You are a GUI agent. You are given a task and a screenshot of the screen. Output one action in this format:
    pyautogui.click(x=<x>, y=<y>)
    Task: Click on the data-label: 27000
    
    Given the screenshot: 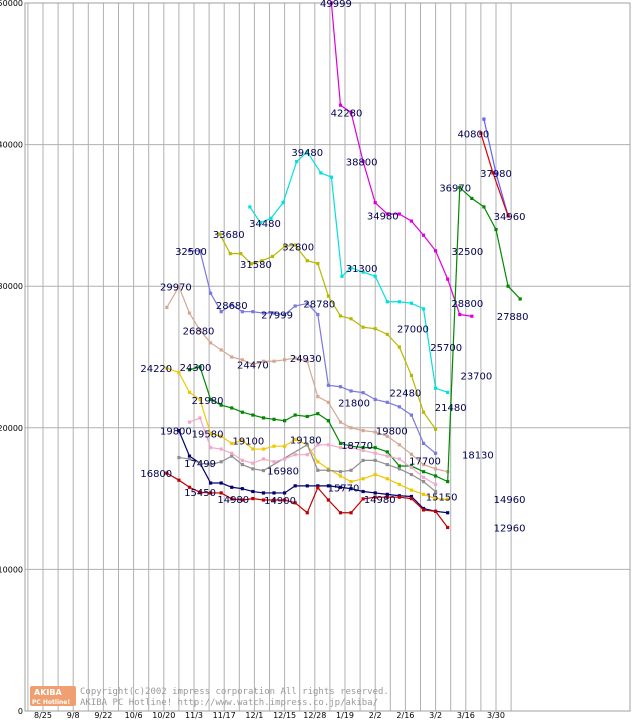 What is the action you would take?
    pyautogui.click(x=413, y=330)
    